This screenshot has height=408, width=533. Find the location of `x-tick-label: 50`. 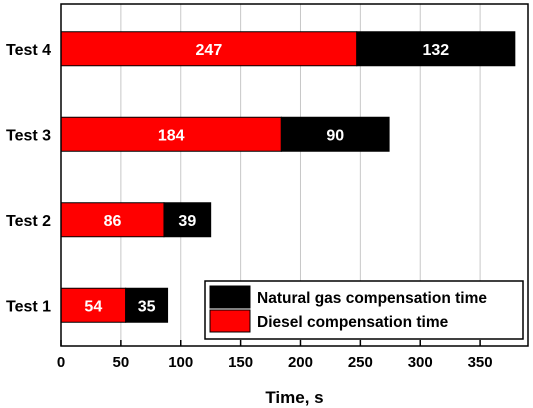

x-tick-label: 50 is located at coordinates (121, 362).